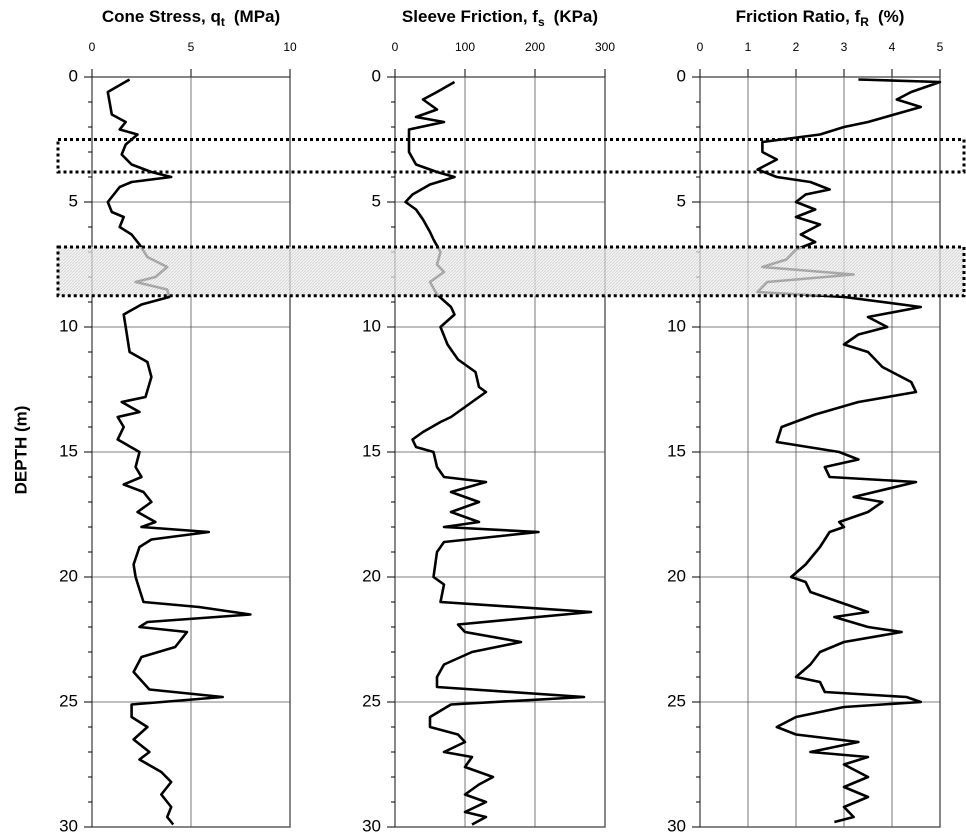  Describe the element at coordinates (796, 47) in the screenshot. I see `x-tick-label: 2` at that location.